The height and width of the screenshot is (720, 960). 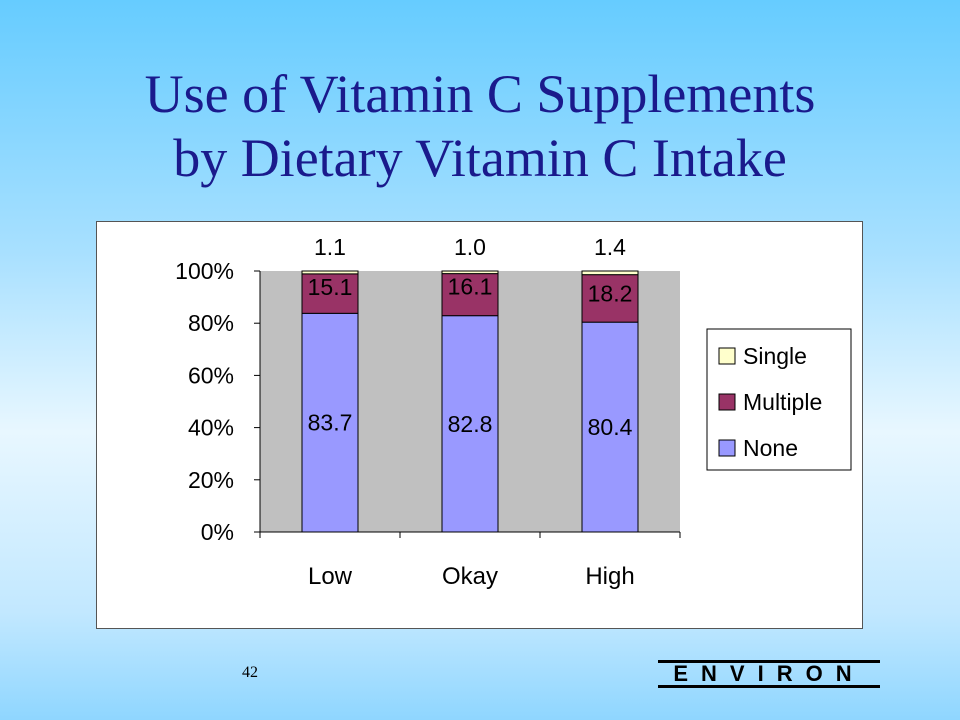 I want to click on bar-multiple-okay, so click(x=470, y=295).